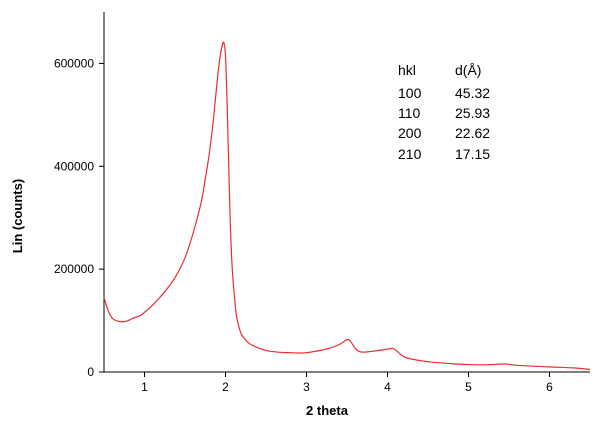  What do you see at coordinates (472, 93) in the screenshot?
I see `annotation-d-100: 45.32` at bounding box center [472, 93].